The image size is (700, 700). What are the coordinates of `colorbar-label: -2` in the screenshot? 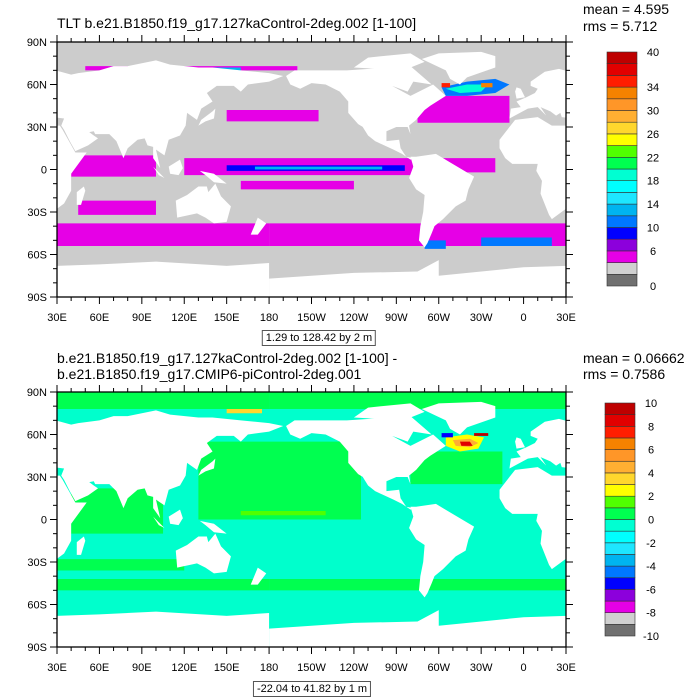 It's located at (651, 544).